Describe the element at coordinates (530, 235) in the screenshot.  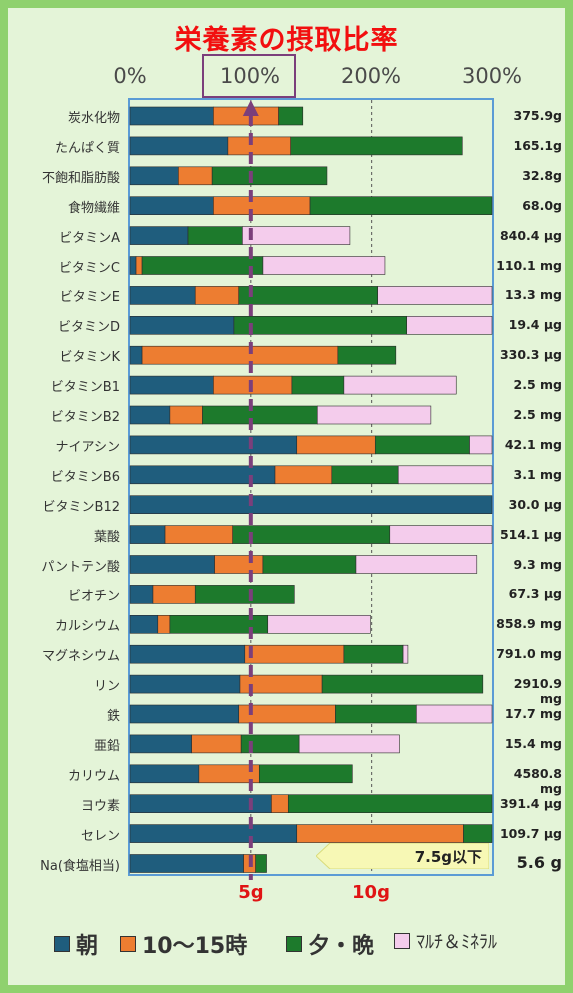
I see `row-total-value: 840.4 µg` at that location.